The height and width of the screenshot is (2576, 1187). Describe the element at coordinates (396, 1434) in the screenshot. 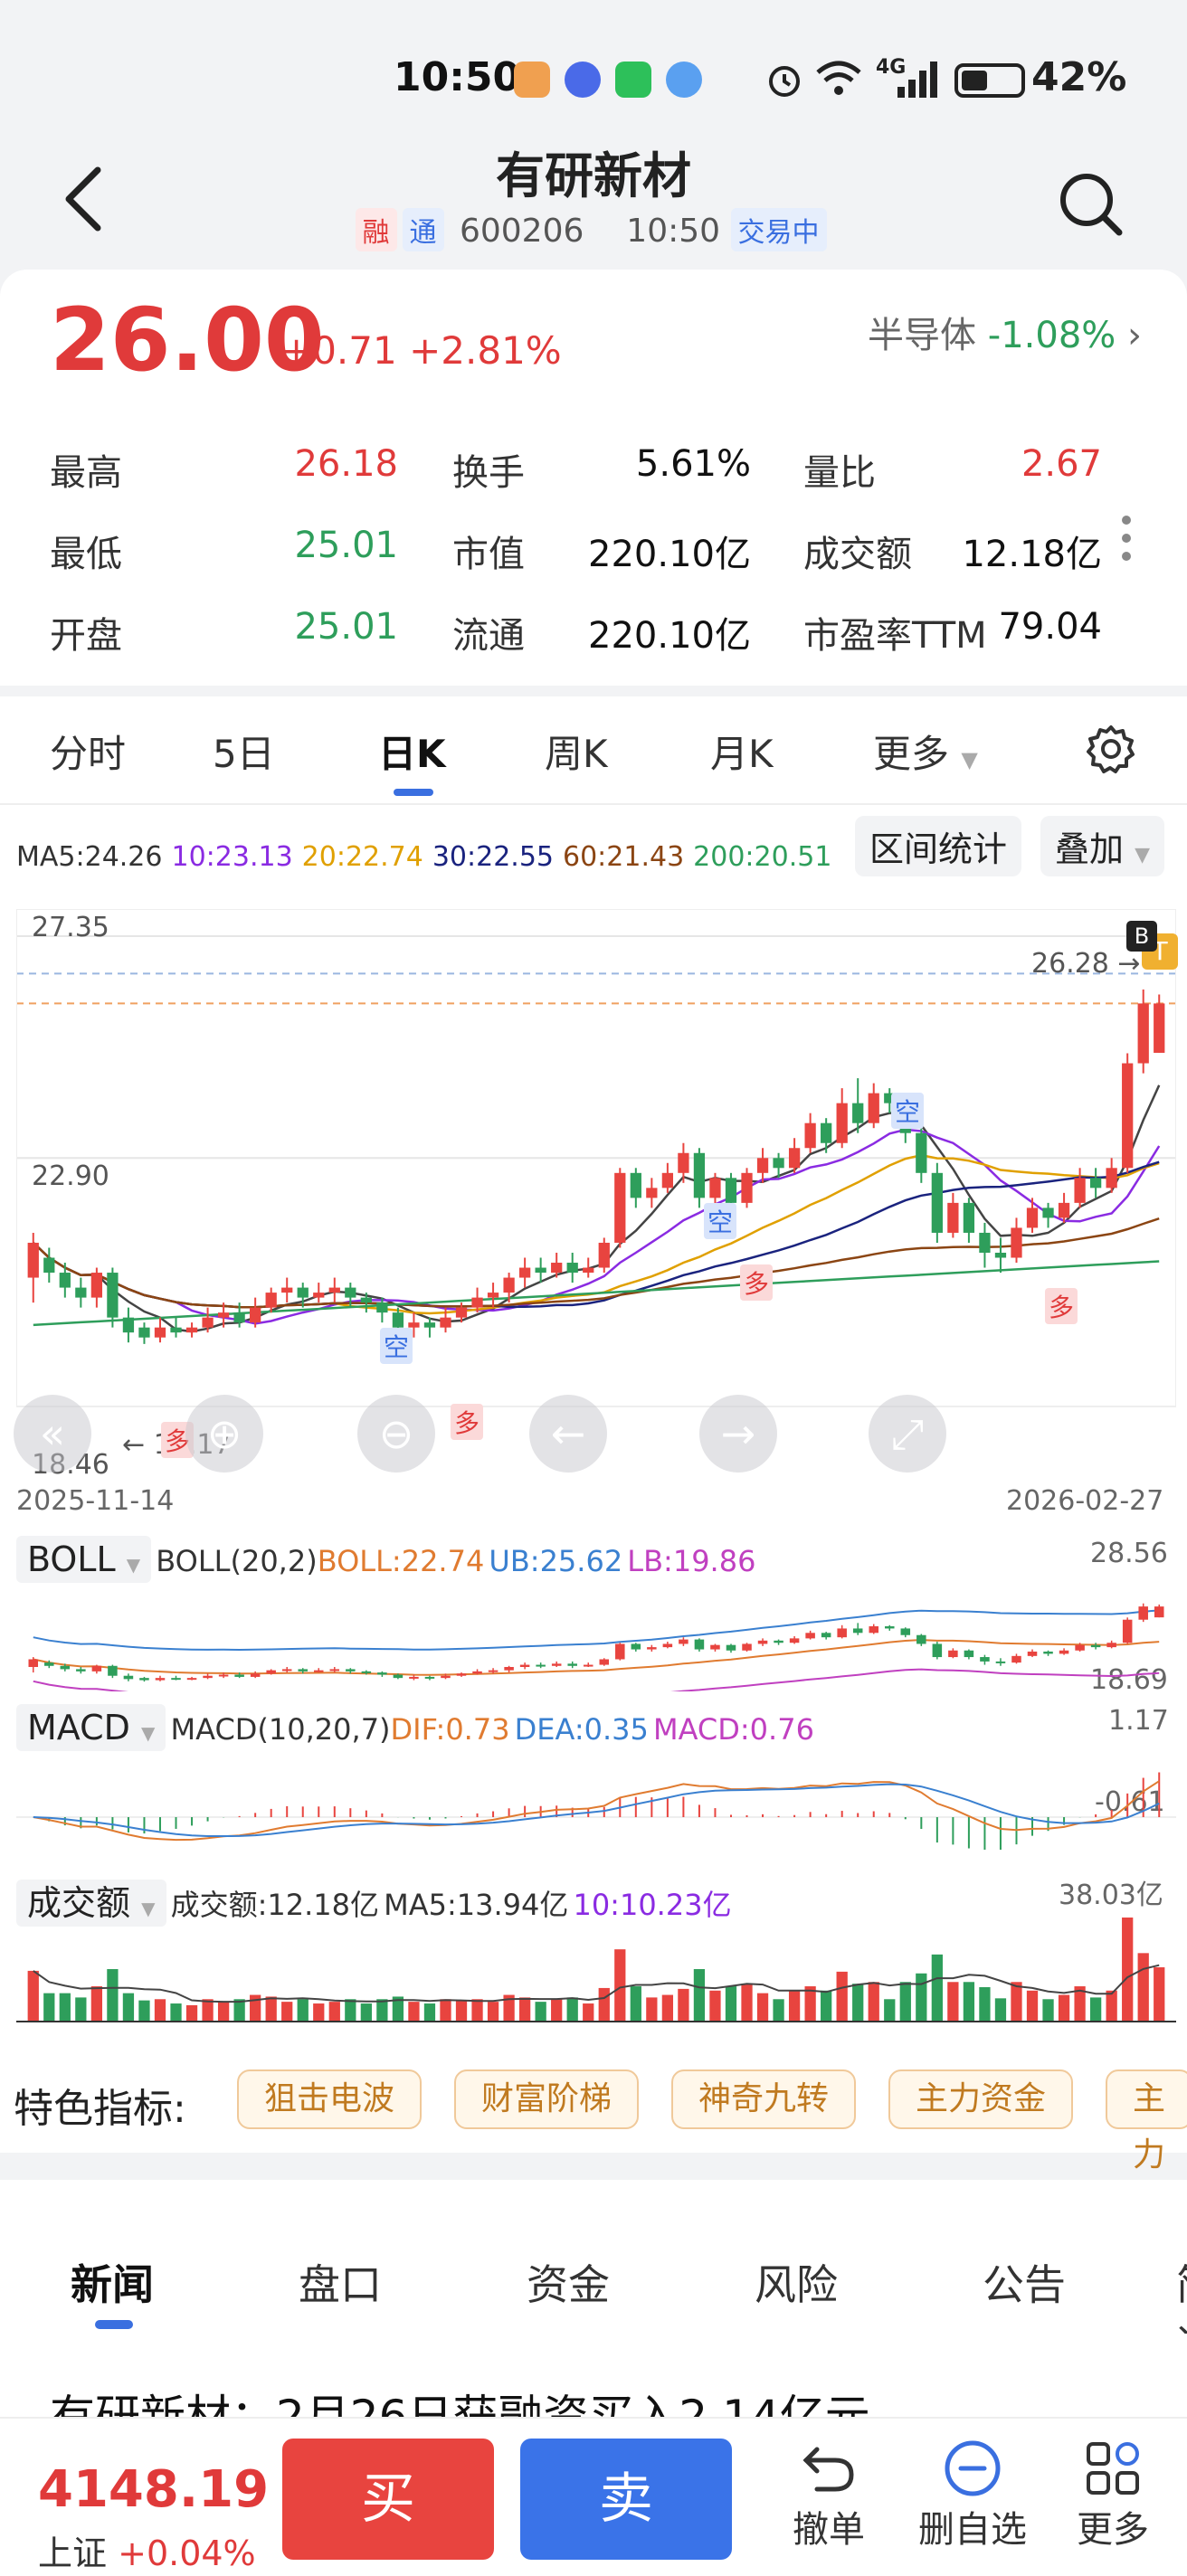

I see `zoom-out-icon: ⊖` at that location.